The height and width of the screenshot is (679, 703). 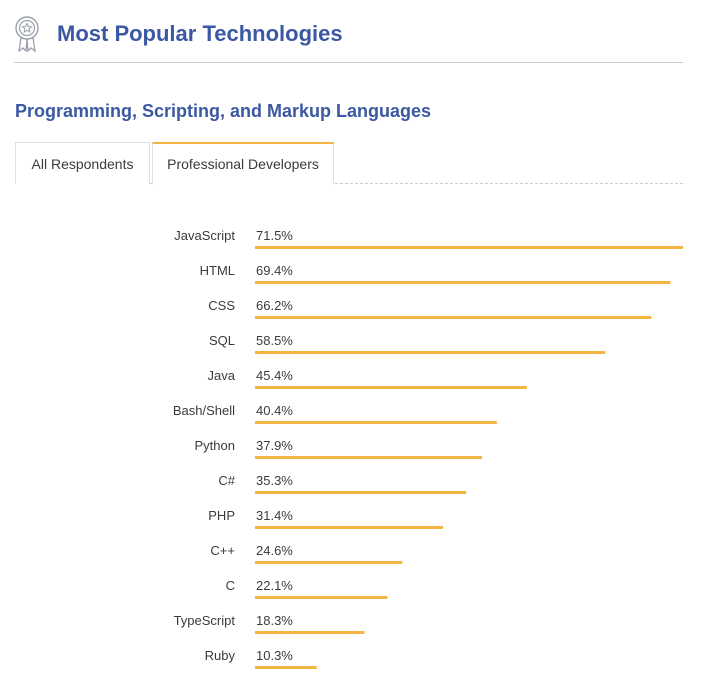 What do you see at coordinates (469, 247) in the screenshot?
I see `bar-javascript` at bounding box center [469, 247].